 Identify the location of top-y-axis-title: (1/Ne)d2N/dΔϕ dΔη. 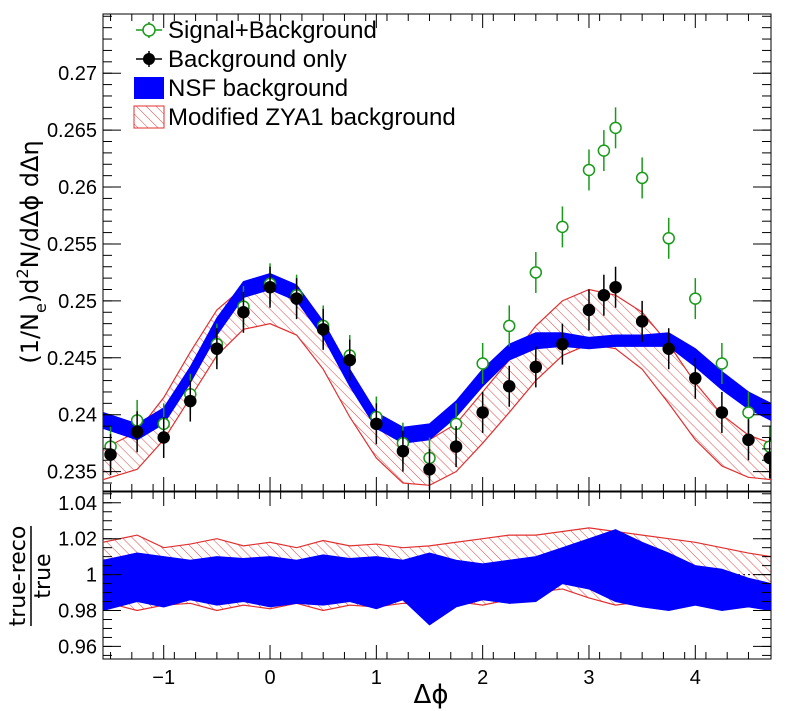
(31, 251).